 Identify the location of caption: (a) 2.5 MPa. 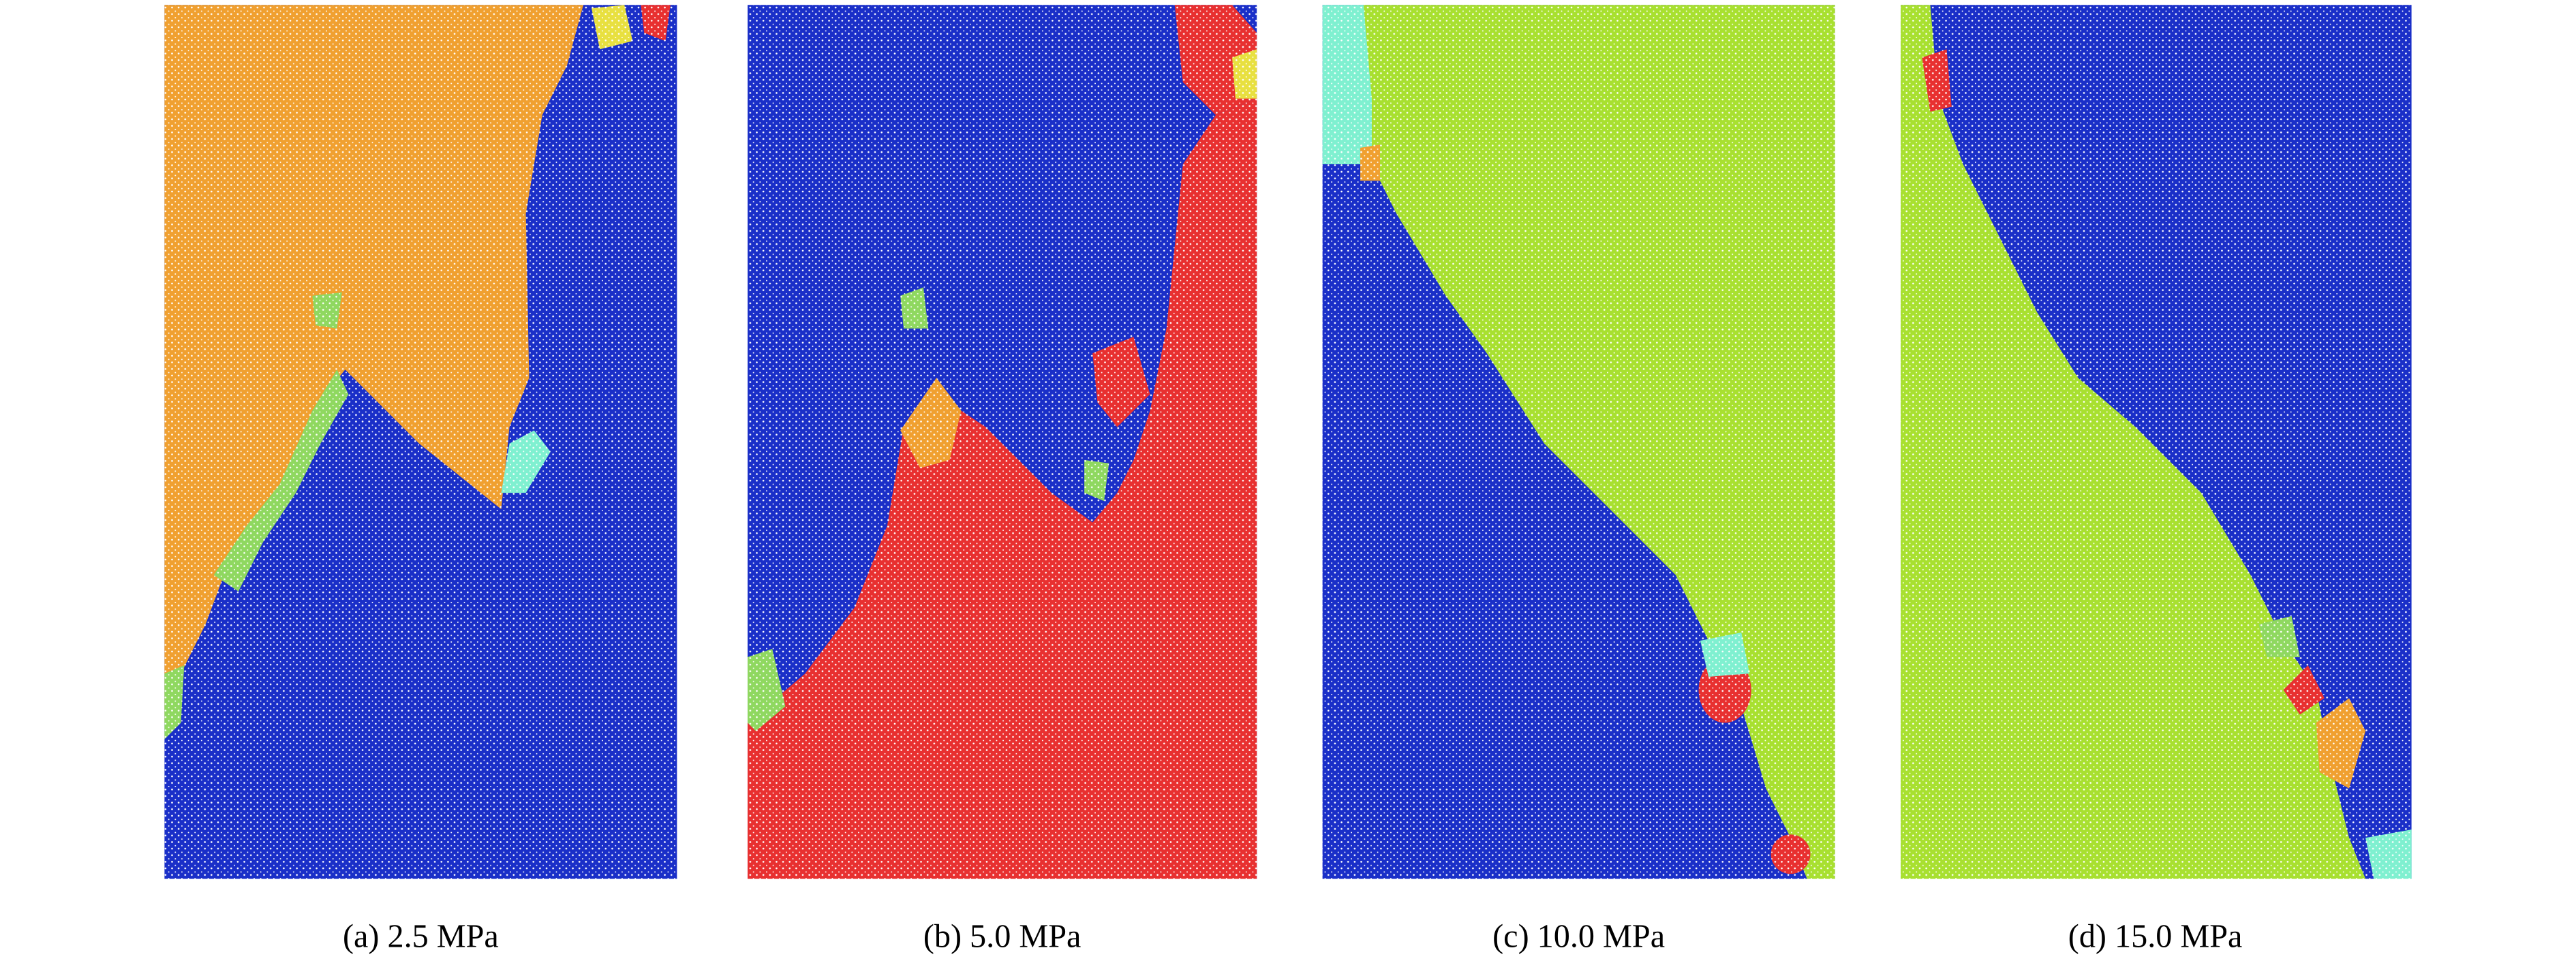
(421, 937).